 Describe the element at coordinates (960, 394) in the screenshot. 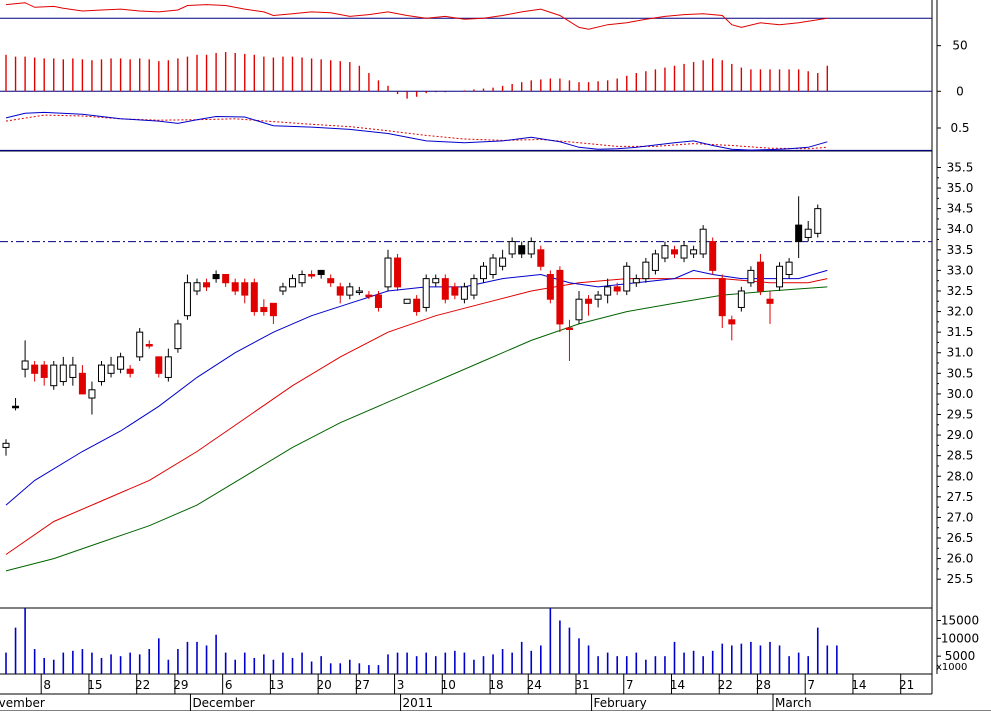

I see `price-axis-label: 30.0` at that location.